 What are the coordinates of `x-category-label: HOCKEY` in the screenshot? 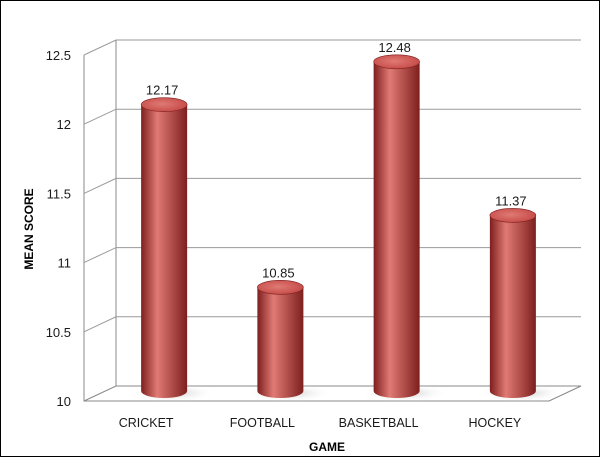 It's located at (494, 423).